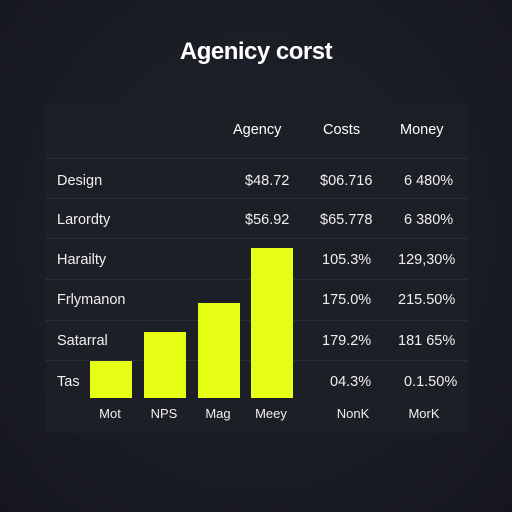 The width and height of the screenshot is (512, 512). What do you see at coordinates (219, 350) in the screenshot?
I see `bar-mag` at bounding box center [219, 350].